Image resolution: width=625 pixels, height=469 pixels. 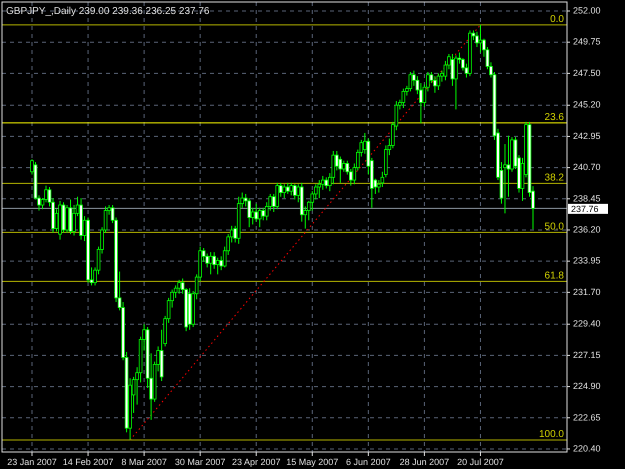 I want to click on y-tick-label: 227.15, so click(x=587, y=355).